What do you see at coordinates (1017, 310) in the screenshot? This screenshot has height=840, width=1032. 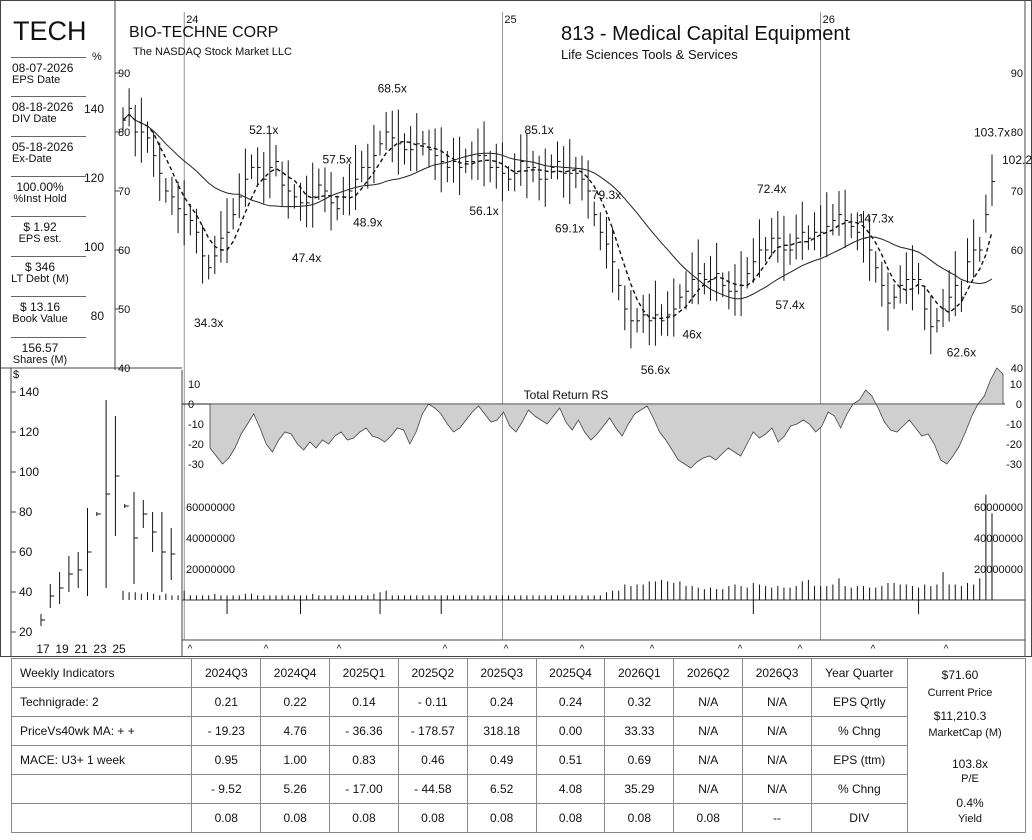 I see `price-axis-label-right: 50` at bounding box center [1017, 310].